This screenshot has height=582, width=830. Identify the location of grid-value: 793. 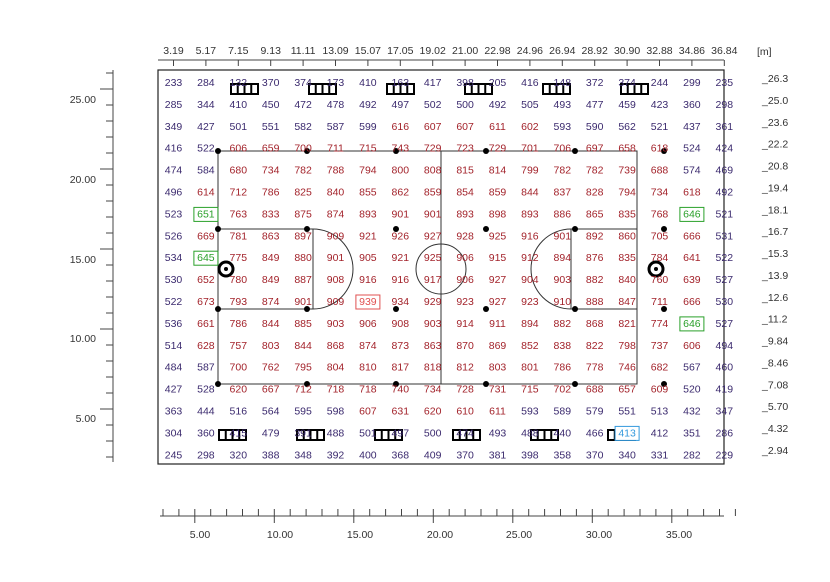
(239, 302).